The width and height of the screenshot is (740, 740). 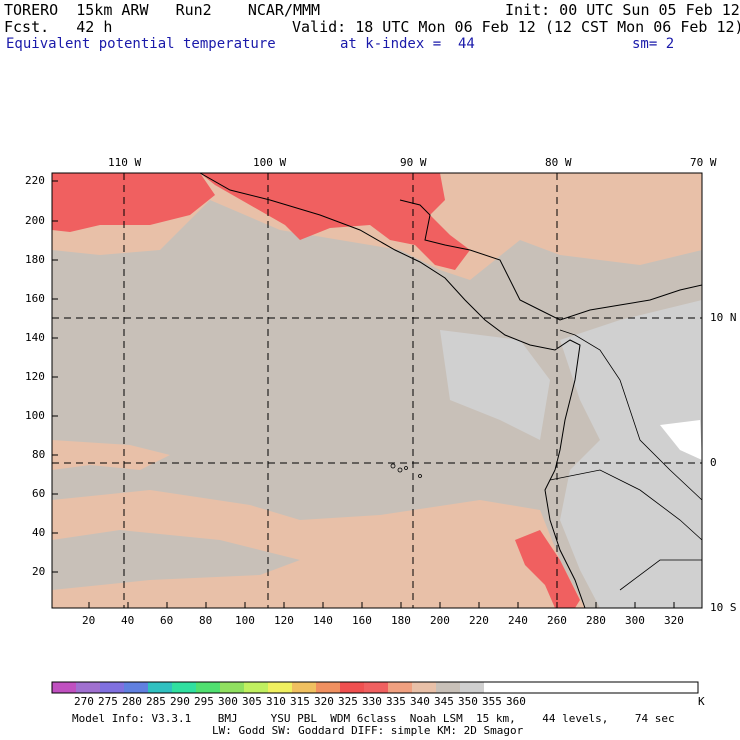 I want to click on smoothing-info: sm= 2, so click(x=653, y=44).